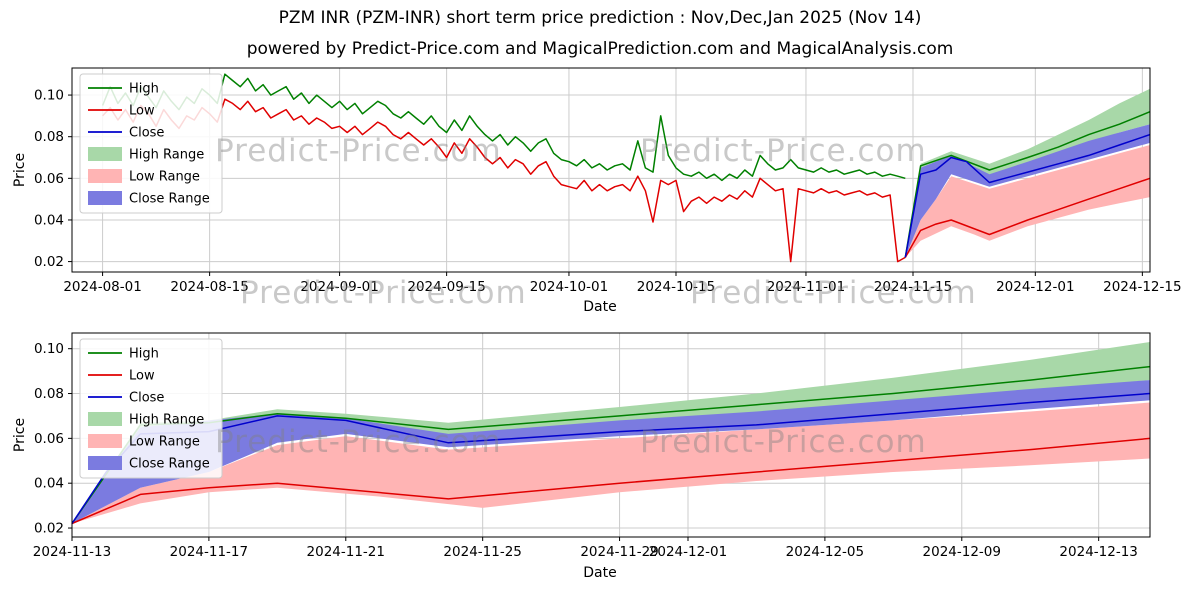 Image resolution: width=1200 pixels, height=600 pixels. What do you see at coordinates (209, 552) in the screenshot?
I see `x-tick-label: 2024-11-17` at bounding box center [209, 552].